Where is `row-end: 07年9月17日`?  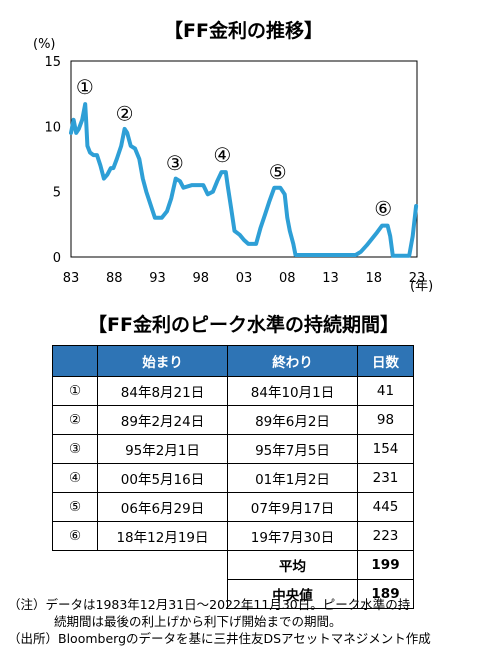 row-end: 07年9月17日 is located at coordinates (292, 507).